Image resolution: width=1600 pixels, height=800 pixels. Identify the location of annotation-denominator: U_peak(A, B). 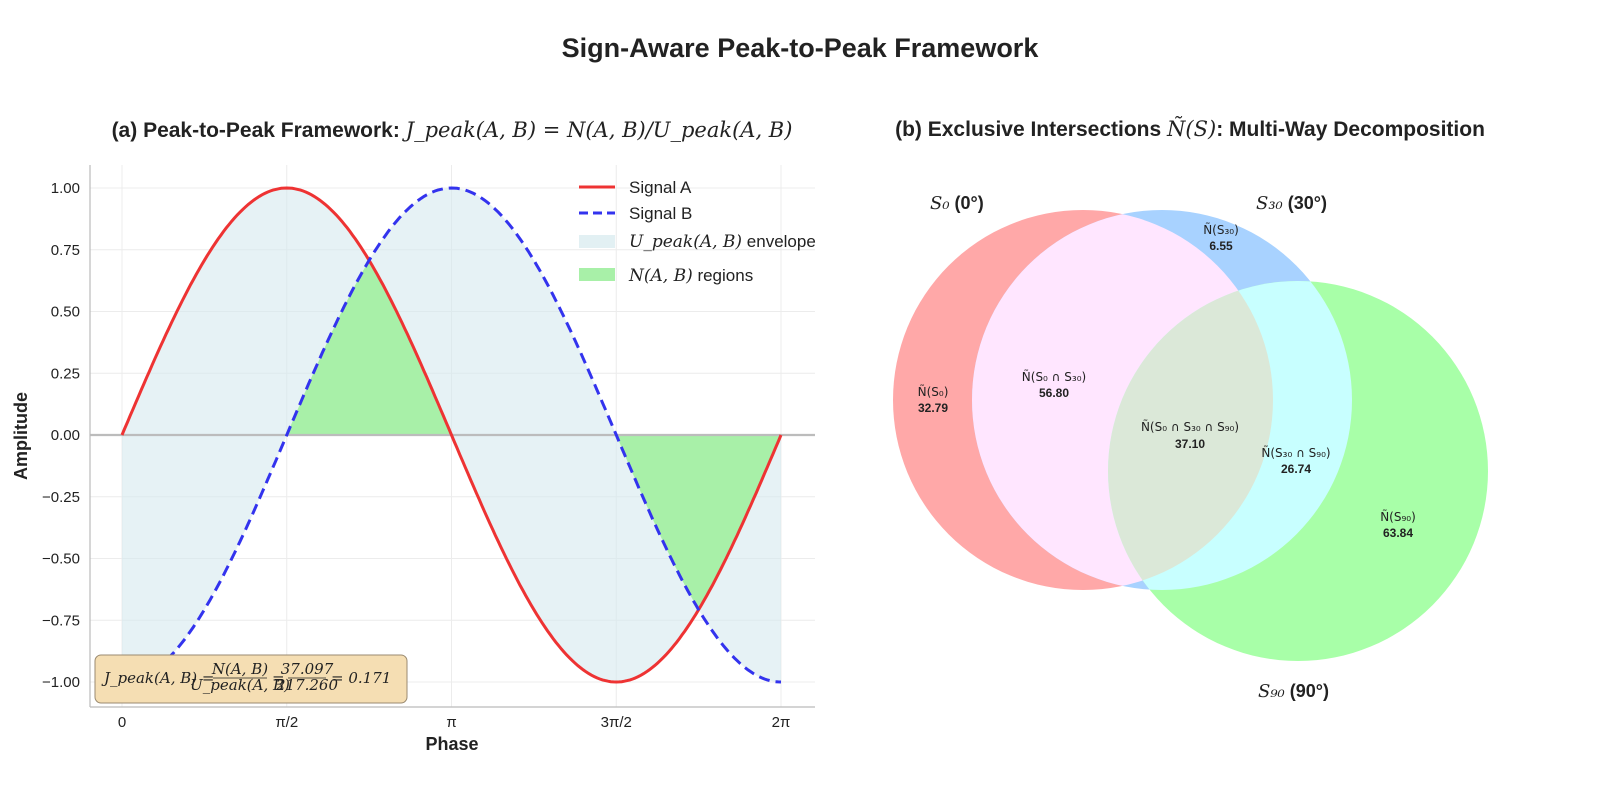
(240, 685).